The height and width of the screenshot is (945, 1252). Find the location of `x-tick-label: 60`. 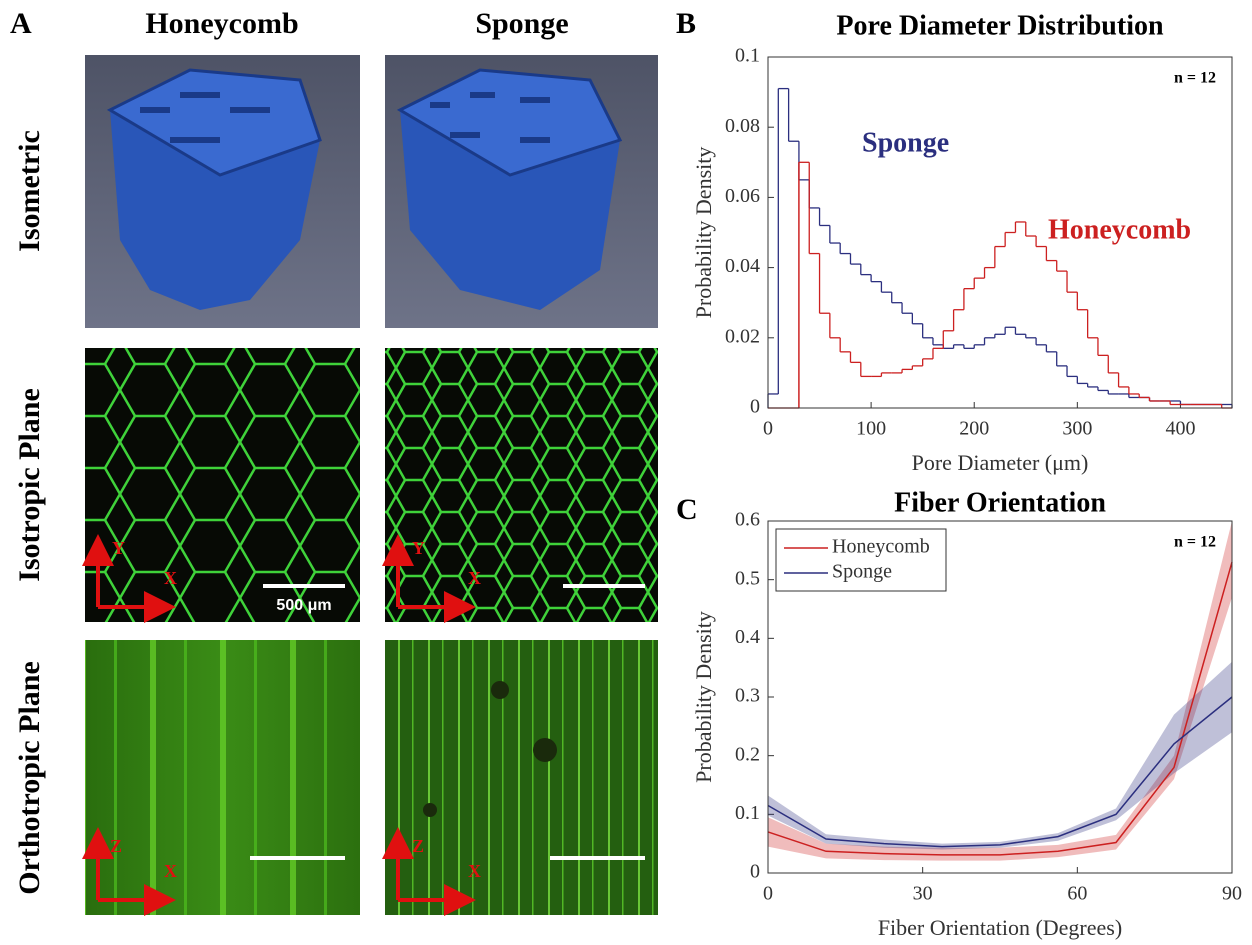

x-tick-label: 60 is located at coordinates (1077, 894).